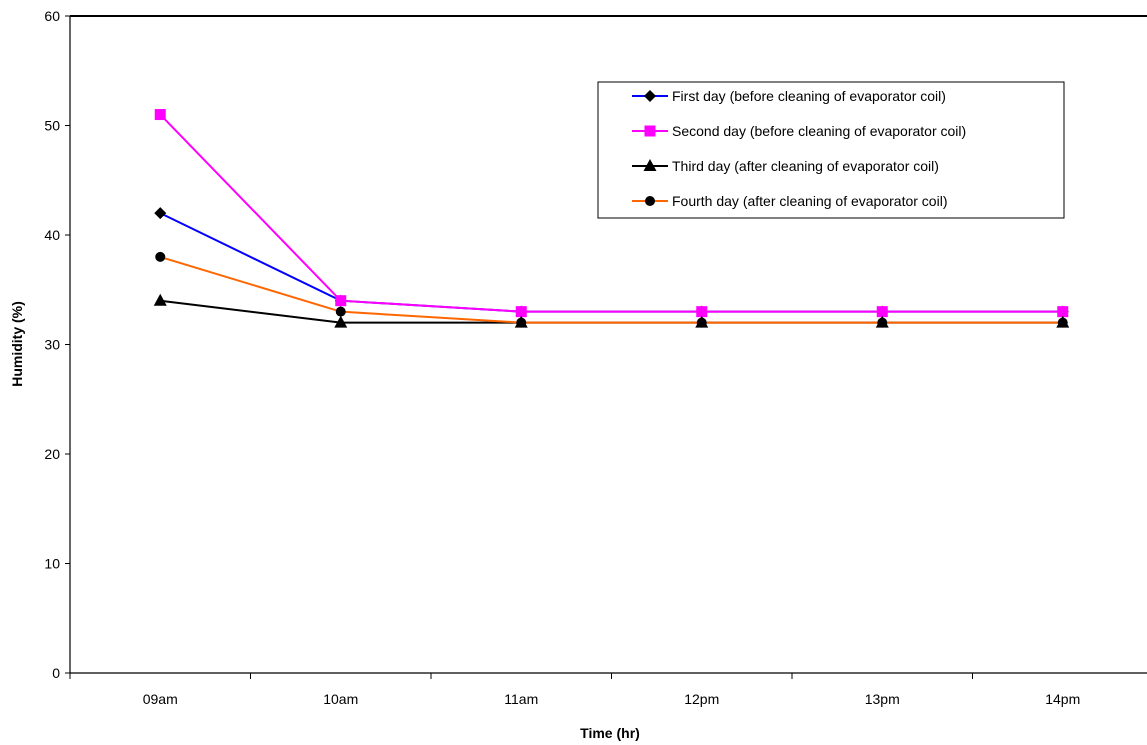  What do you see at coordinates (882, 699) in the screenshot?
I see `x-tick-label: 13pm` at bounding box center [882, 699].